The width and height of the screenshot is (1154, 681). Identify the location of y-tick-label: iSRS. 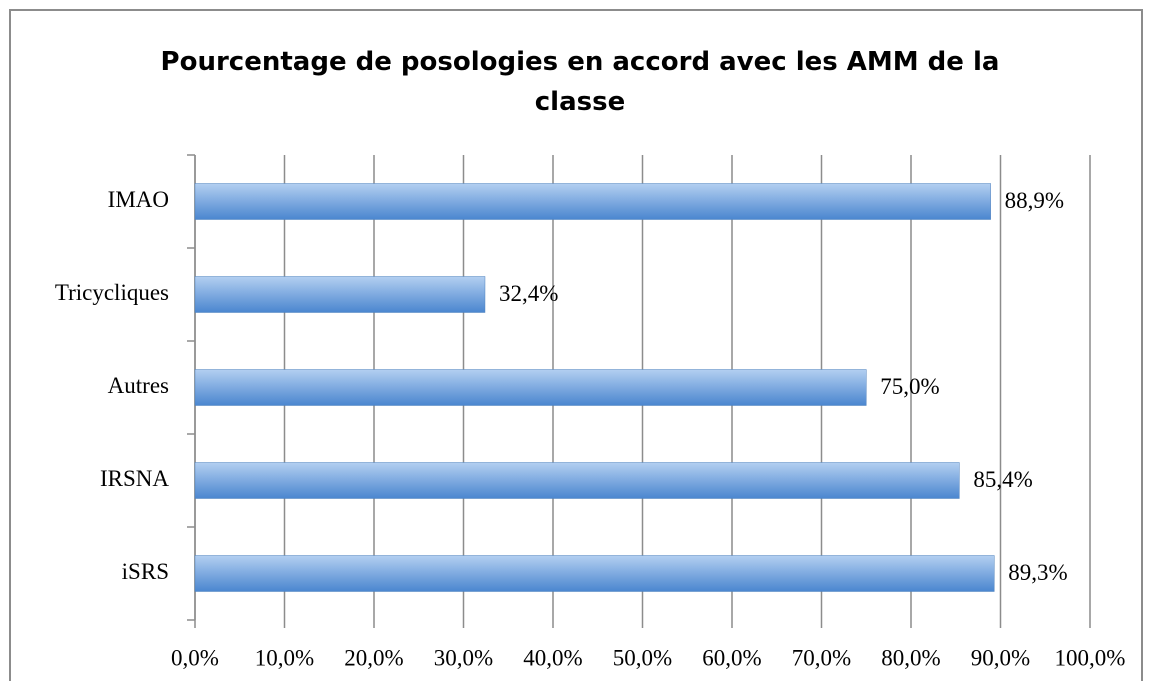
(145, 571).